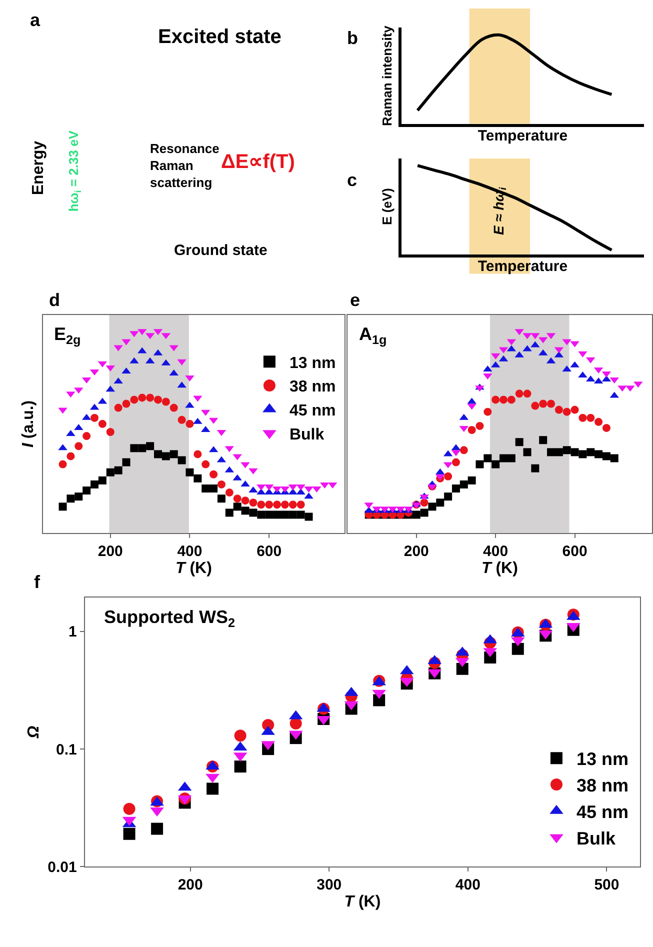  I want to click on chart-title: b, so click(352, 38).